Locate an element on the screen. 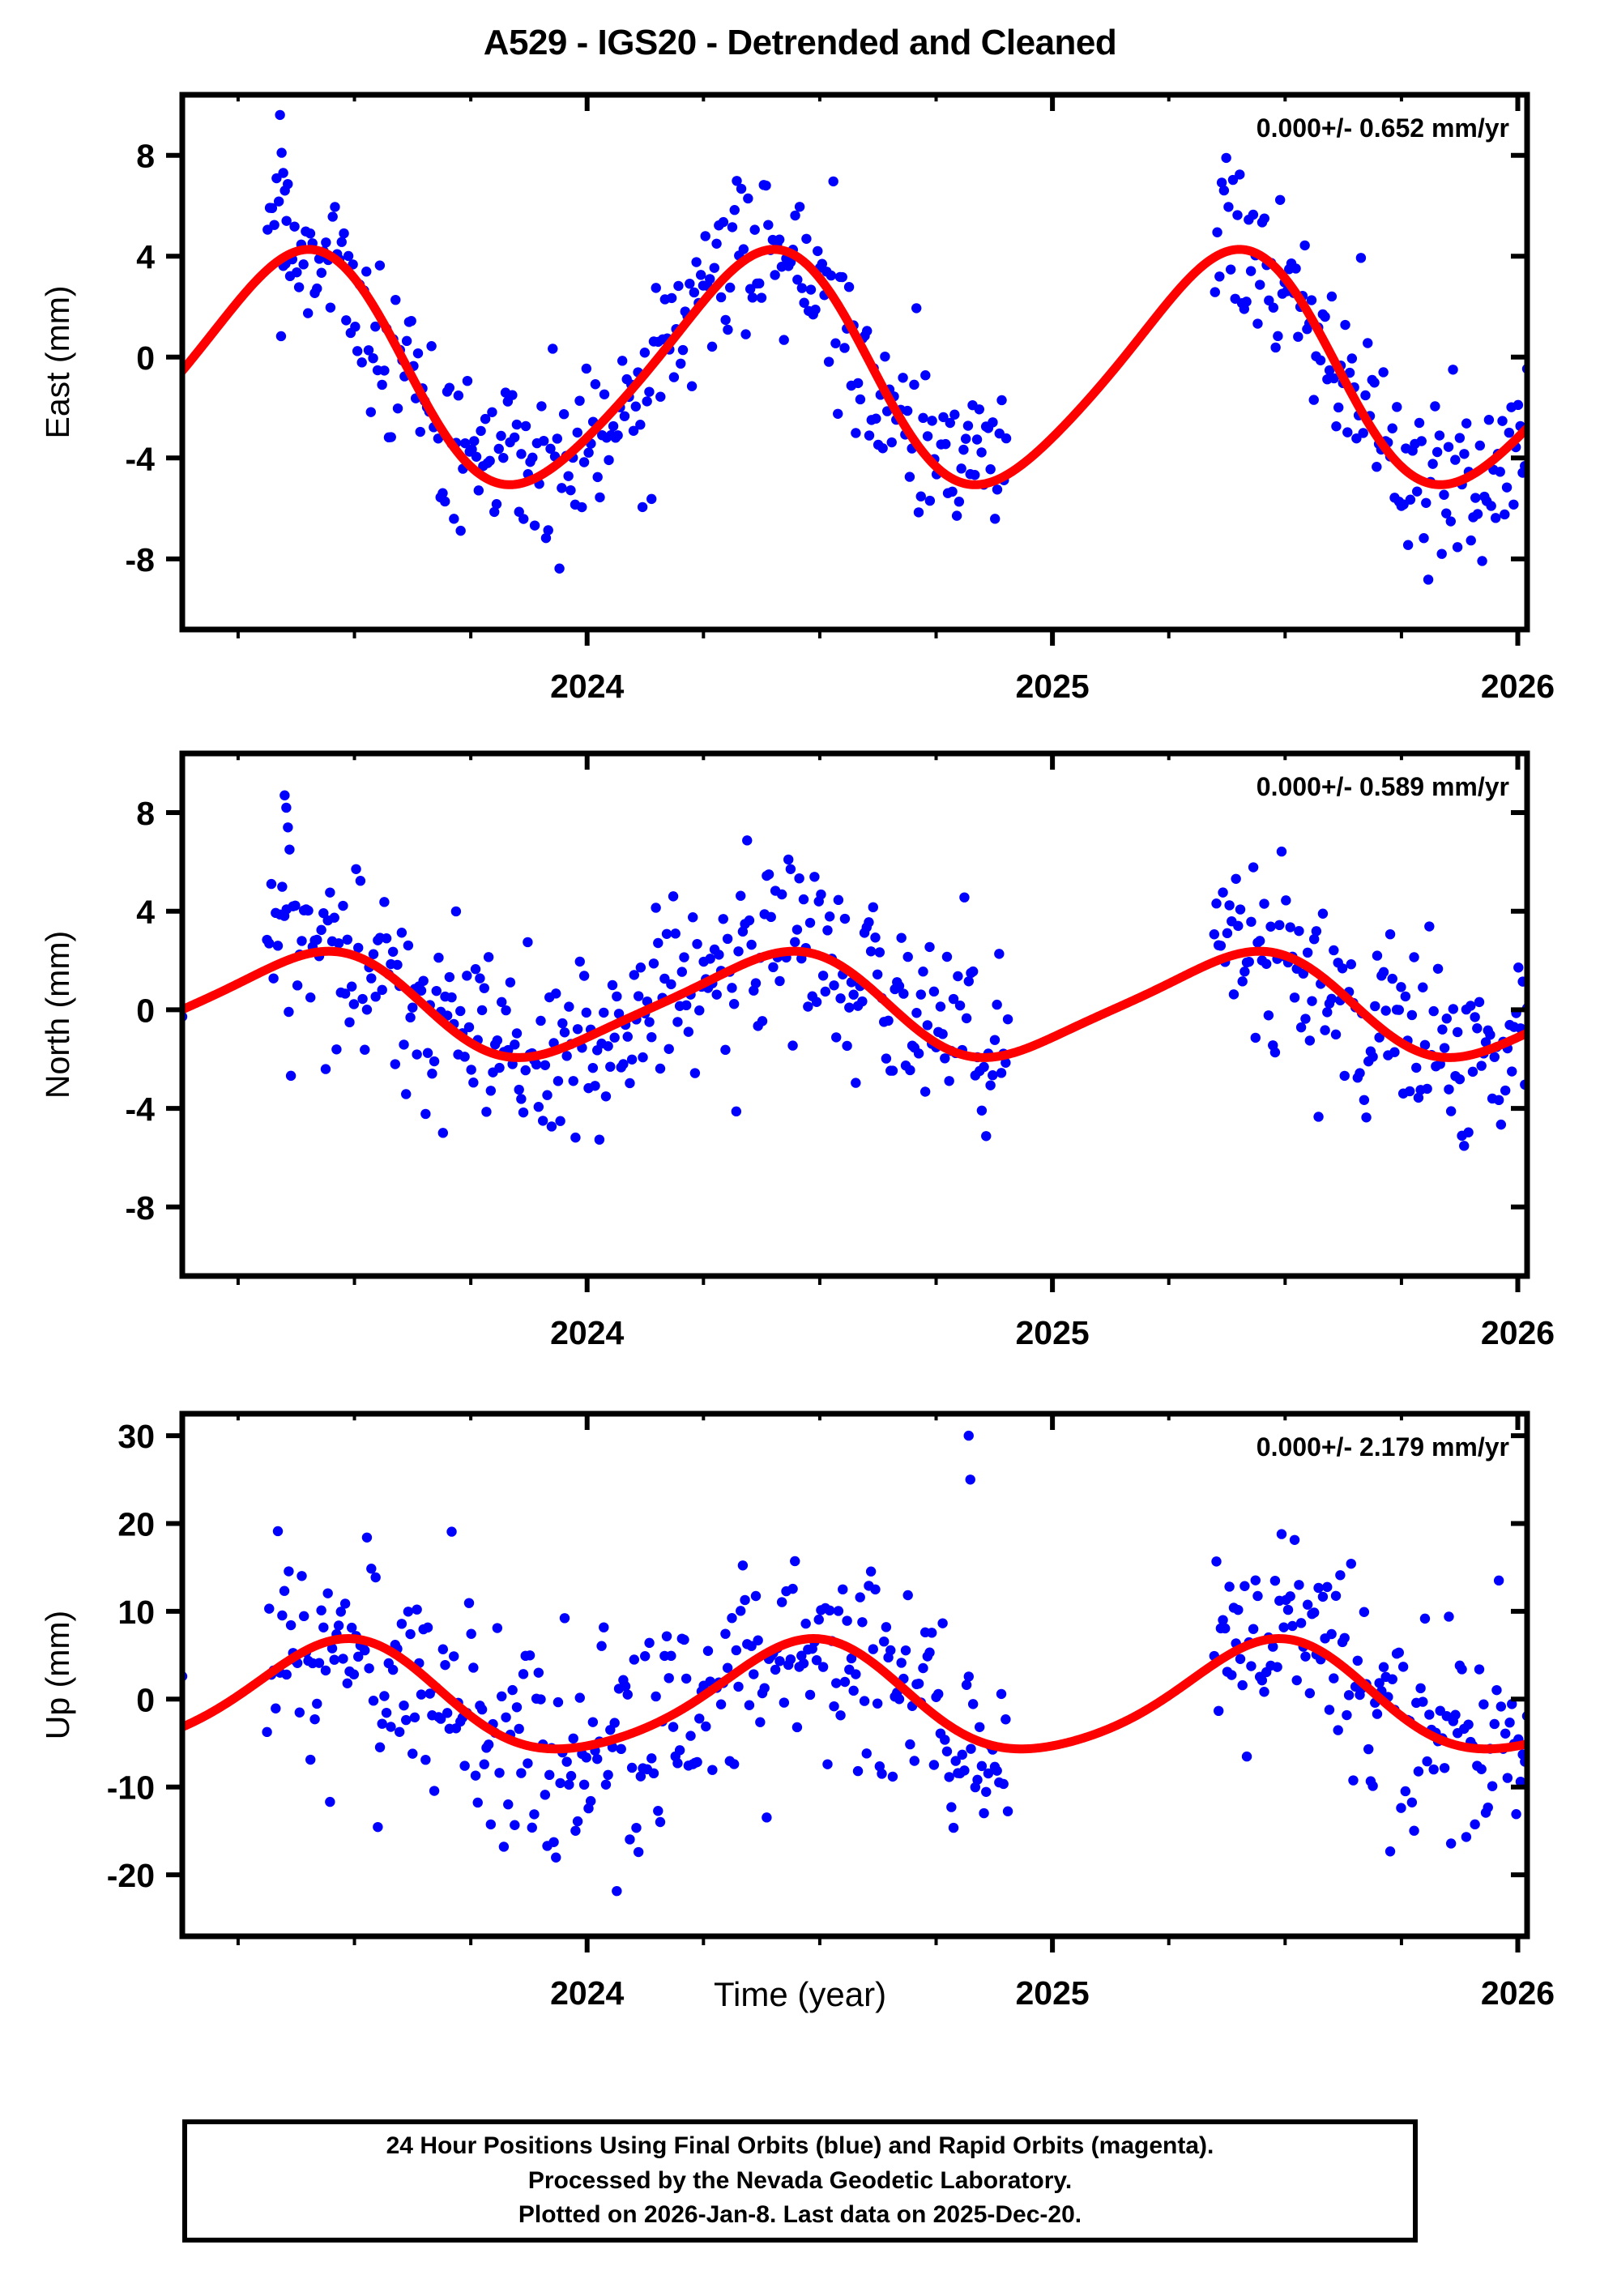 The image size is (1600, 2296). y-tick-label: 30 is located at coordinates (136, 1437).